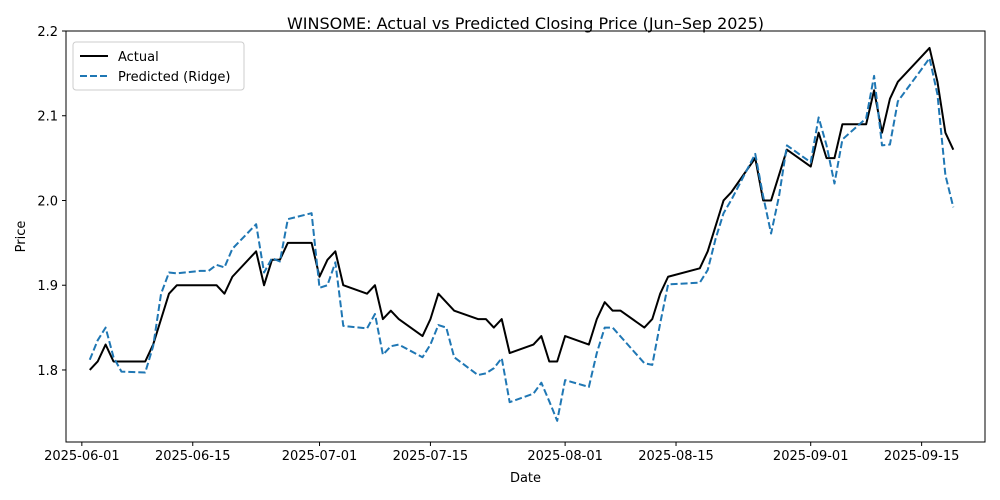 The height and width of the screenshot is (500, 1000). Describe the element at coordinates (676, 456) in the screenshot. I see `x-tick-label: 2025-08-15` at that location.